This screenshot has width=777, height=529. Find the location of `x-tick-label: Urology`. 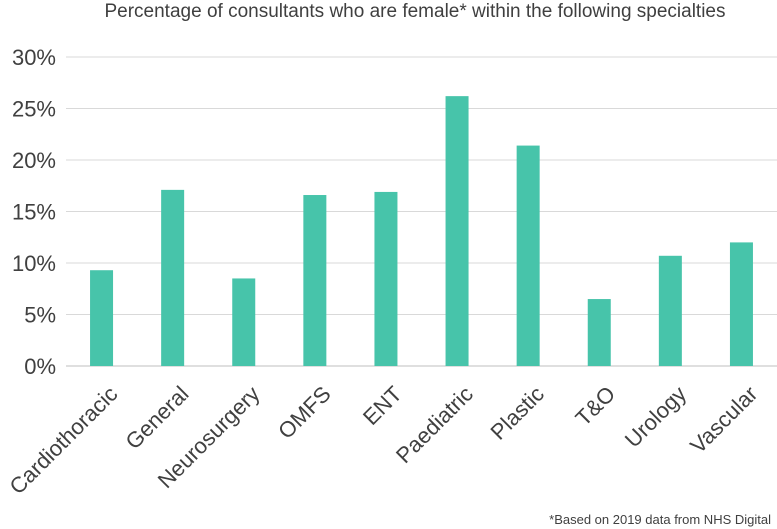

x-tick-label: Urology is located at coordinates (655, 416).